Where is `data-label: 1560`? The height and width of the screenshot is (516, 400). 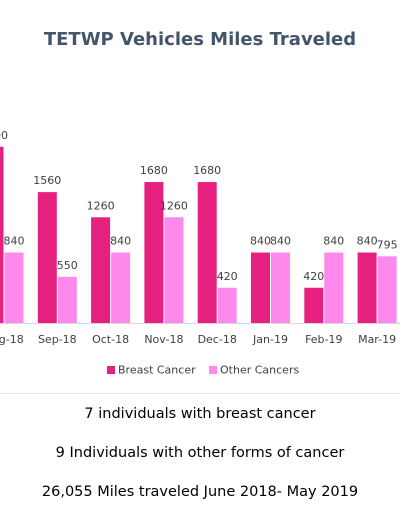 data-label: 1560 is located at coordinates (47, 180).